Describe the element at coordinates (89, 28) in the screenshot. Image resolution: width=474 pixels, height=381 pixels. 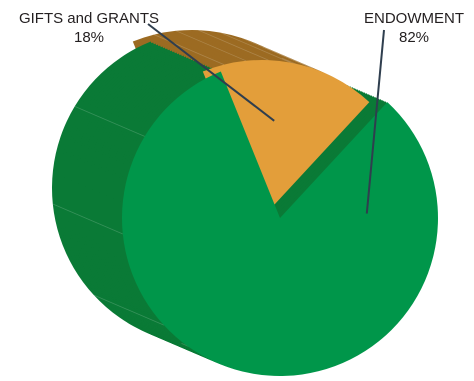
I see `slice-label-gifts-and-grants: GIFTS and GRANTS 18%` at that location.